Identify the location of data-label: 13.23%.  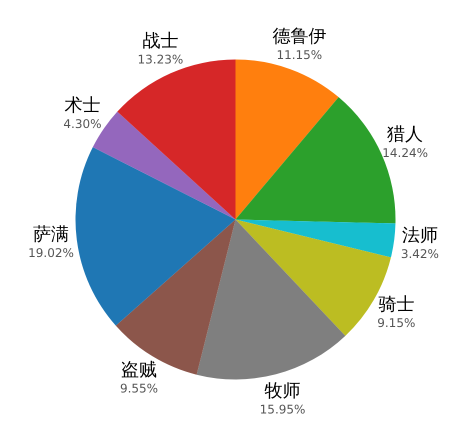
(161, 59).